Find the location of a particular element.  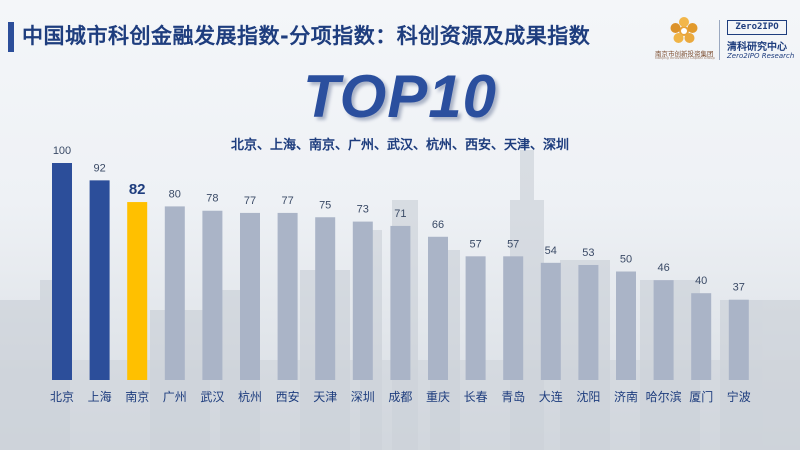

data-label-13: 54 is located at coordinates (551, 251).